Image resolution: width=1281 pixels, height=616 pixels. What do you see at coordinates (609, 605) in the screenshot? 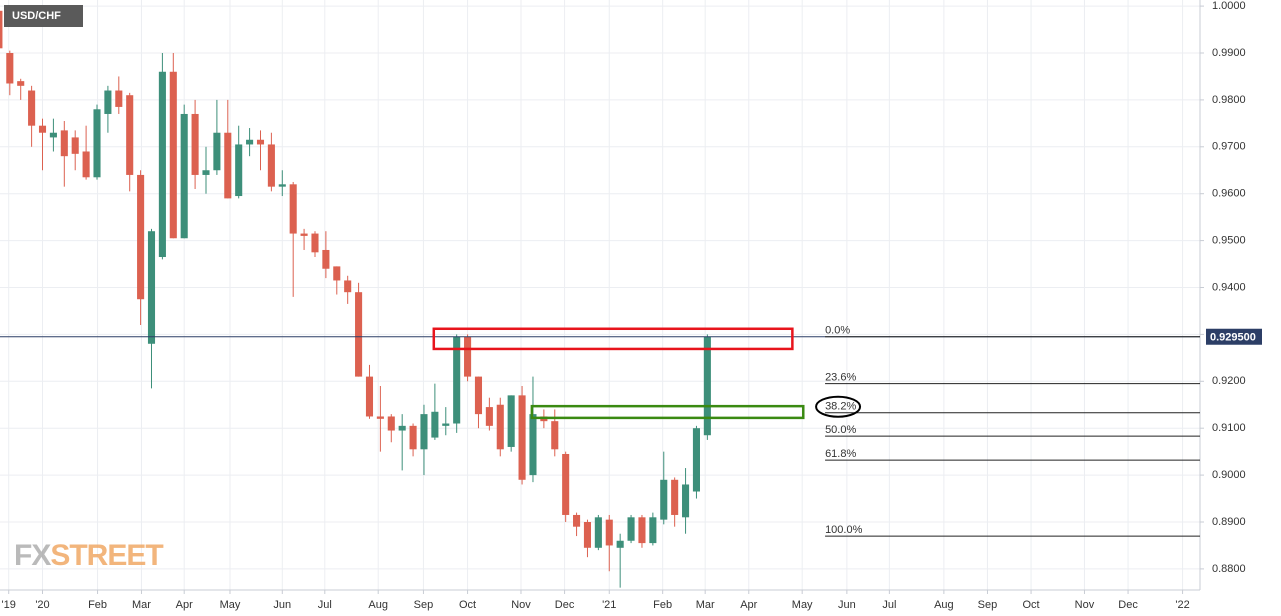
I see `x-tick-label: '21` at bounding box center [609, 605].